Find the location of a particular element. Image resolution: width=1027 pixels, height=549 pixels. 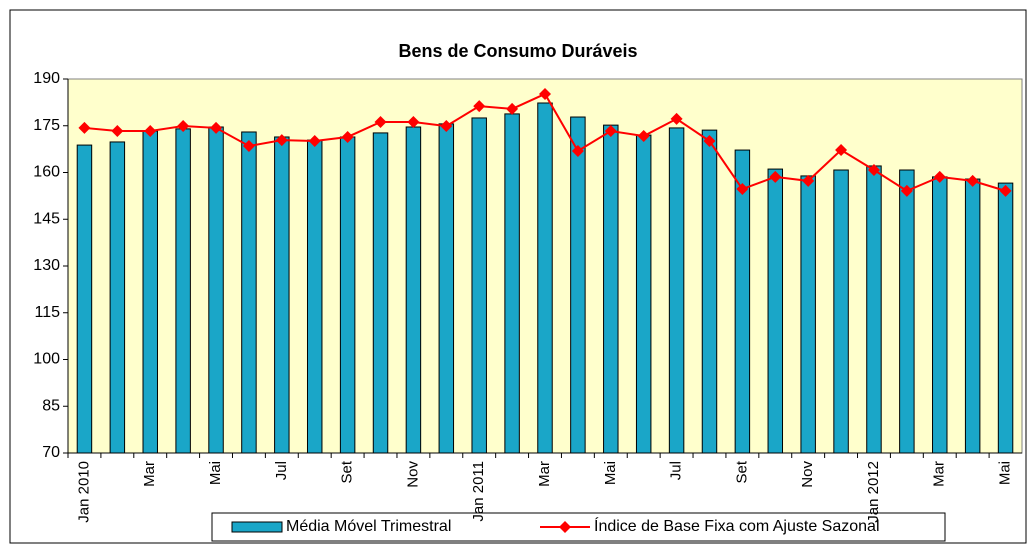

legend-label: Média Móvel Trimestral is located at coordinates (368, 526).